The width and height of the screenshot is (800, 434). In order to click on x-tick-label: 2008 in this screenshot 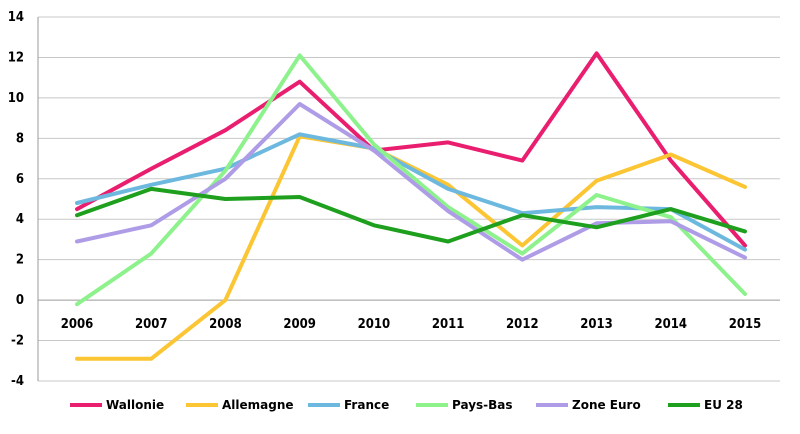, I will do `click(225, 324)`.